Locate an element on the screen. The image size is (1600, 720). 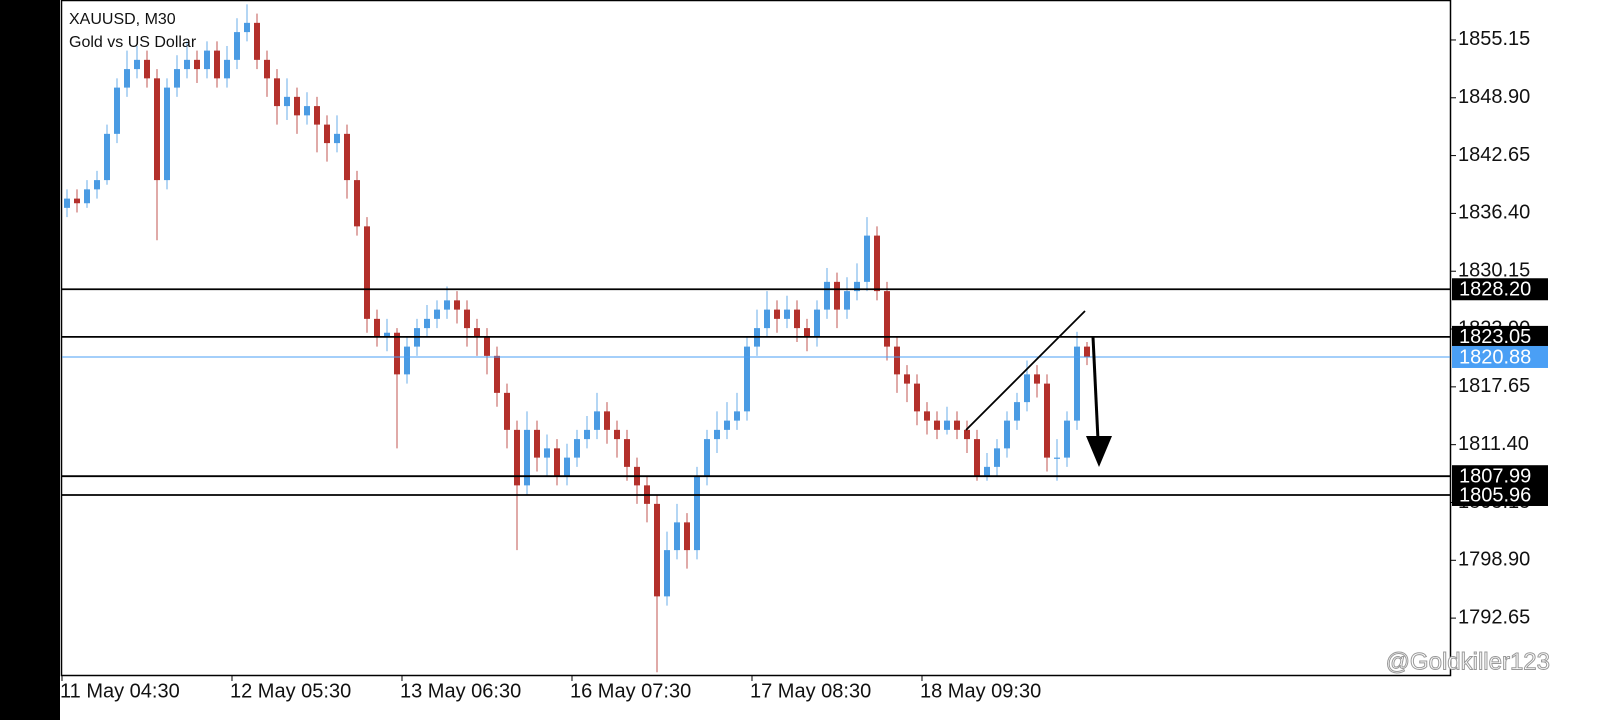
y-tick-label: 1842.65 is located at coordinates (1494, 155).